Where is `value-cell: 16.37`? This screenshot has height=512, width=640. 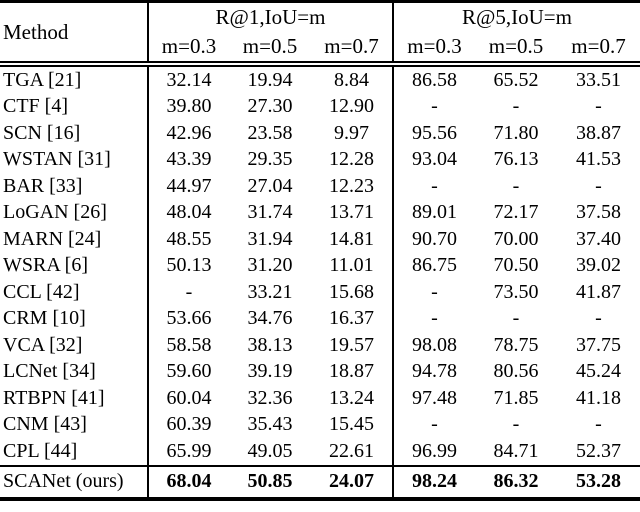
value-cell: 16.37 is located at coordinates (352, 318).